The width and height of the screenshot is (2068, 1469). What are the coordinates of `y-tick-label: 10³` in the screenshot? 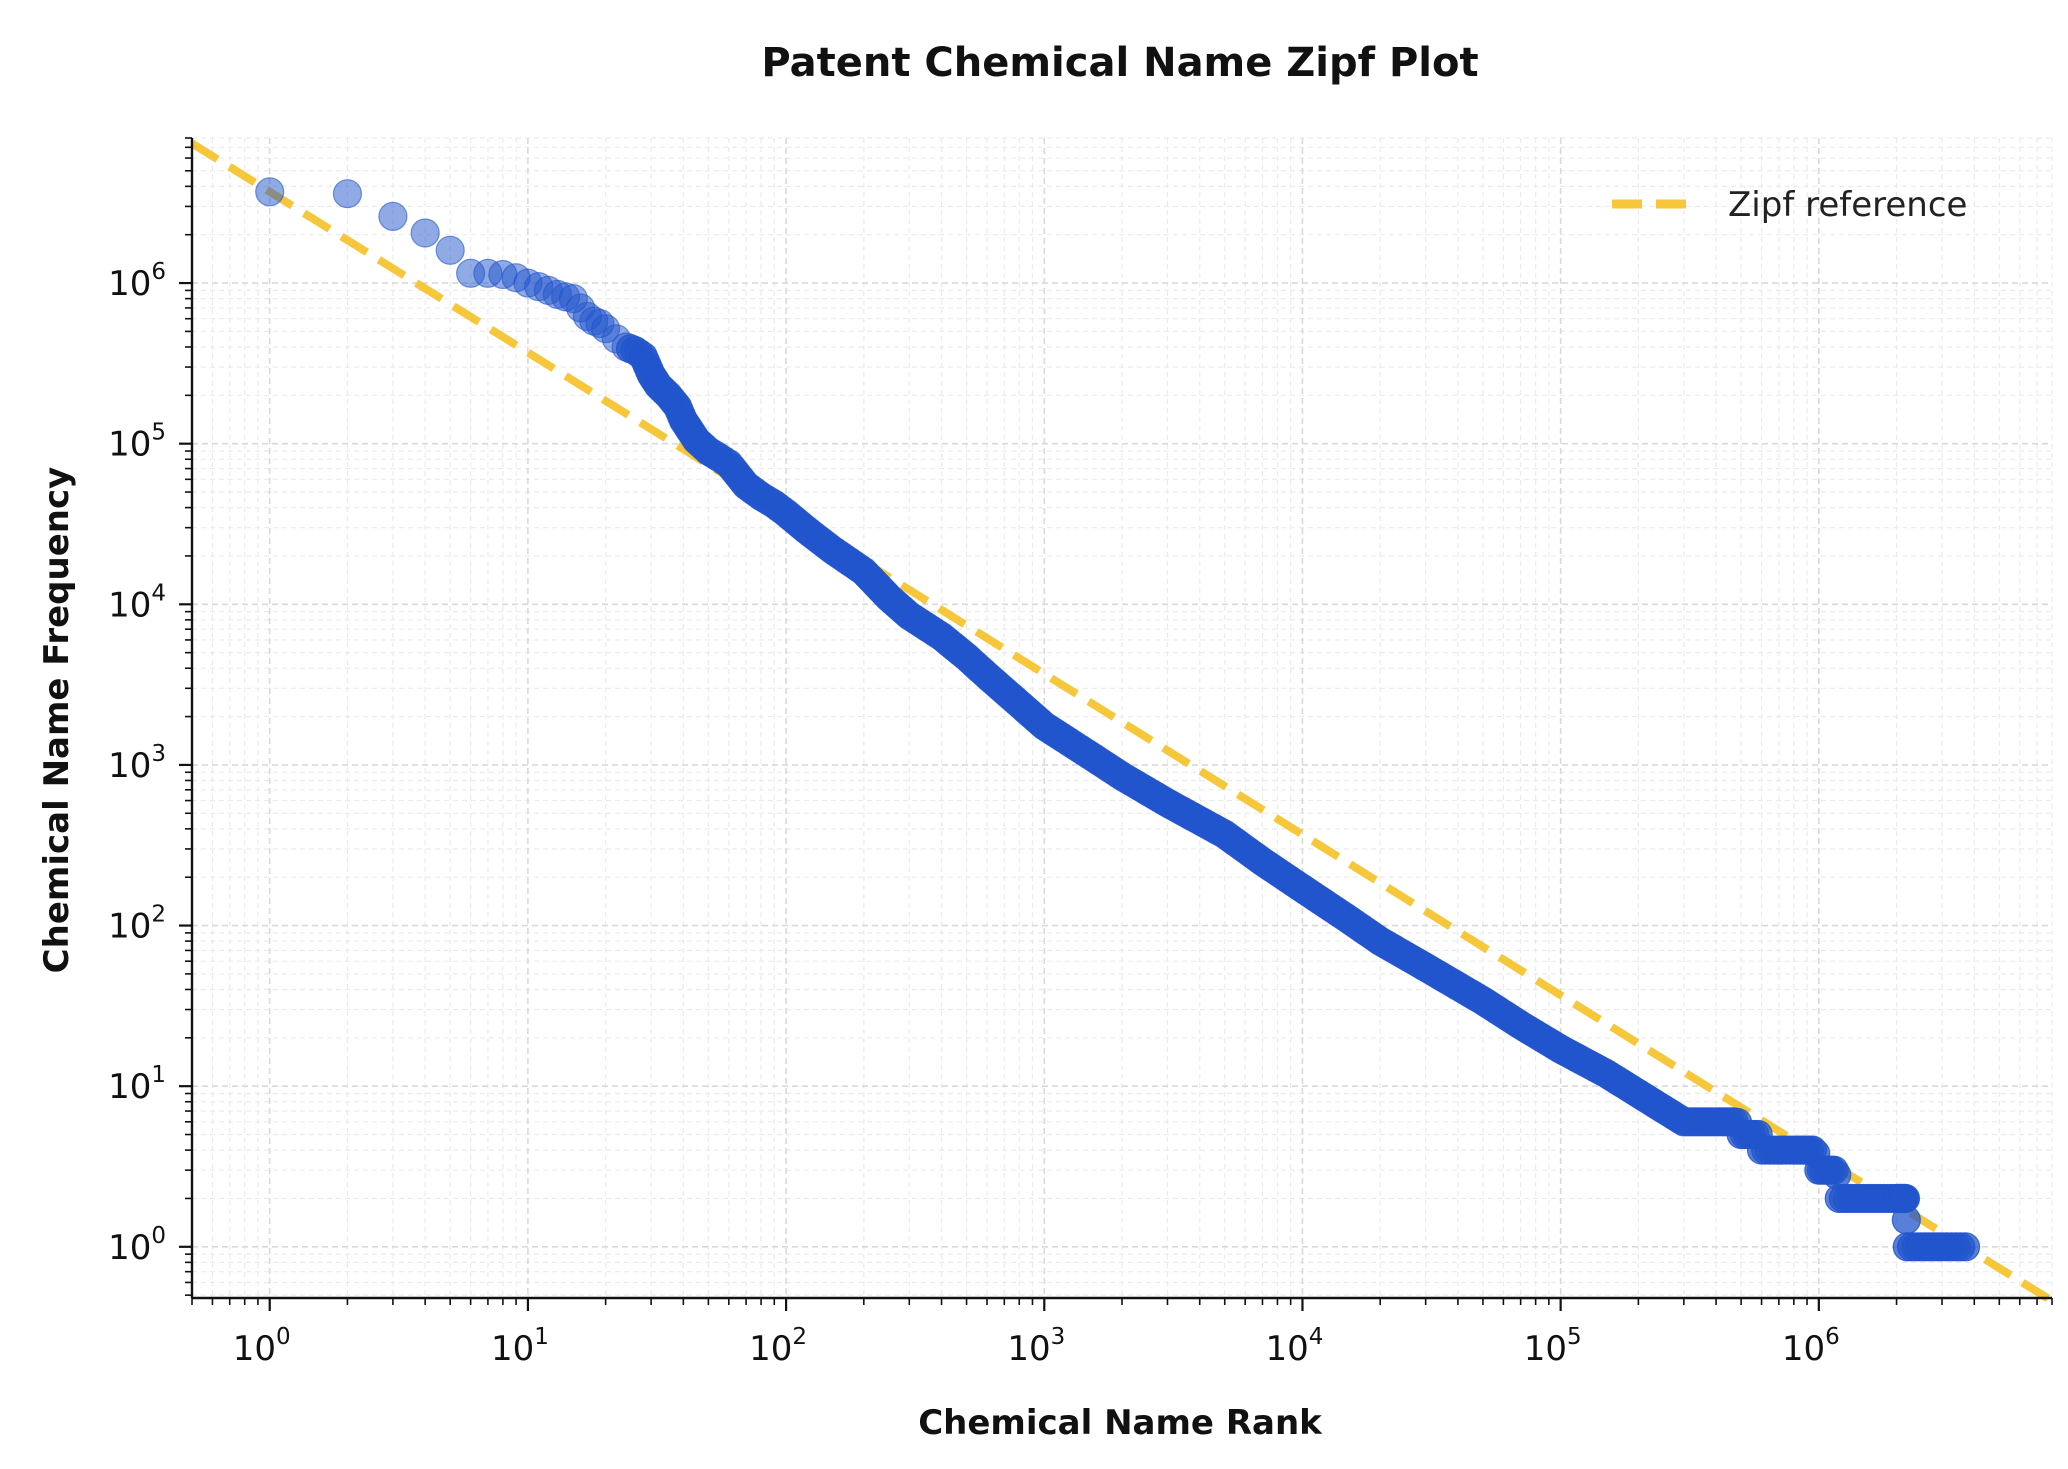 It's located at (137, 763).